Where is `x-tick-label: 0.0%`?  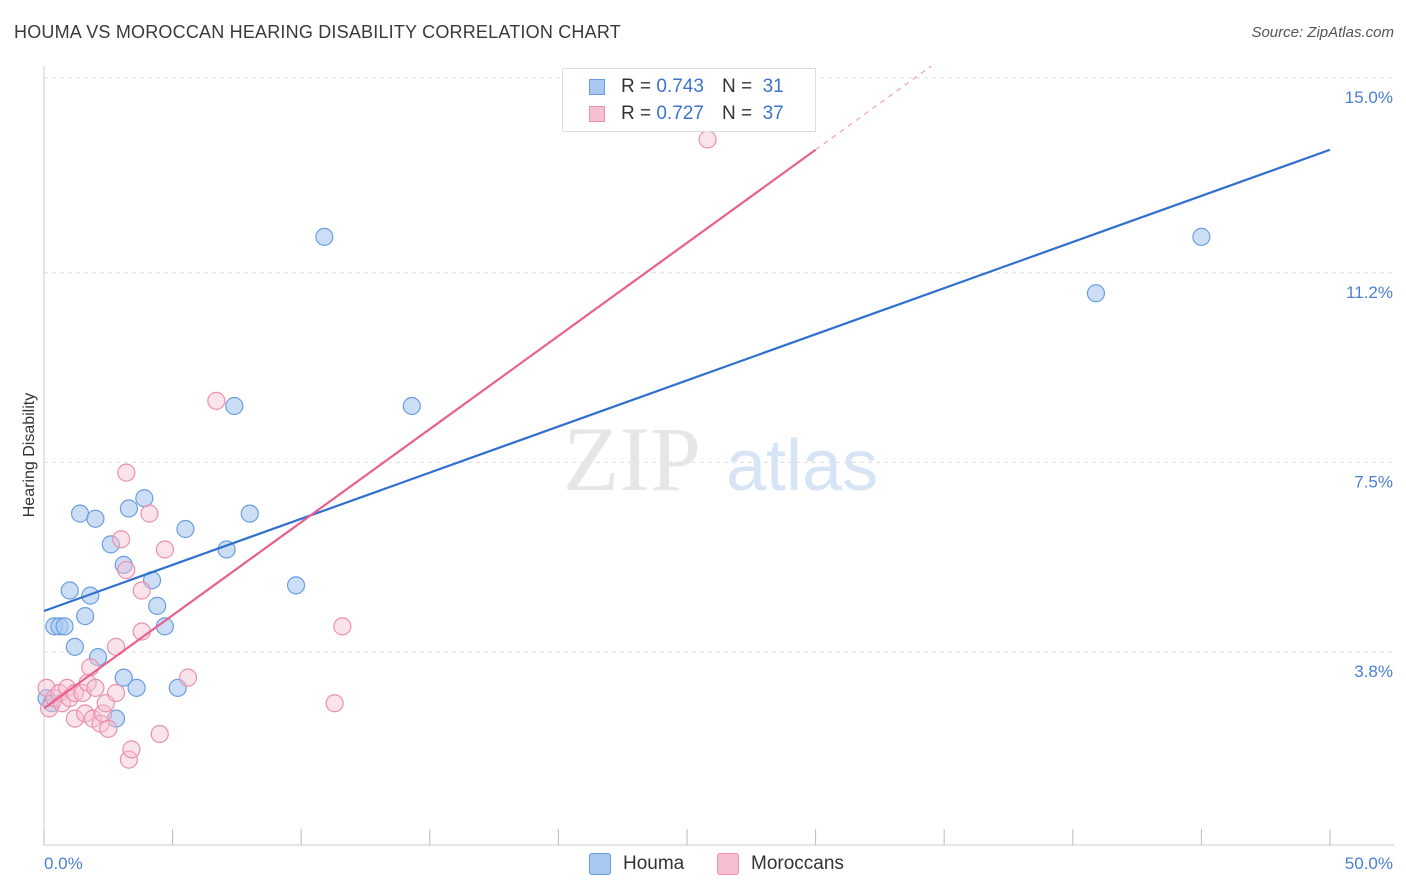
x-tick-label: 0.0% is located at coordinates (63, 863).